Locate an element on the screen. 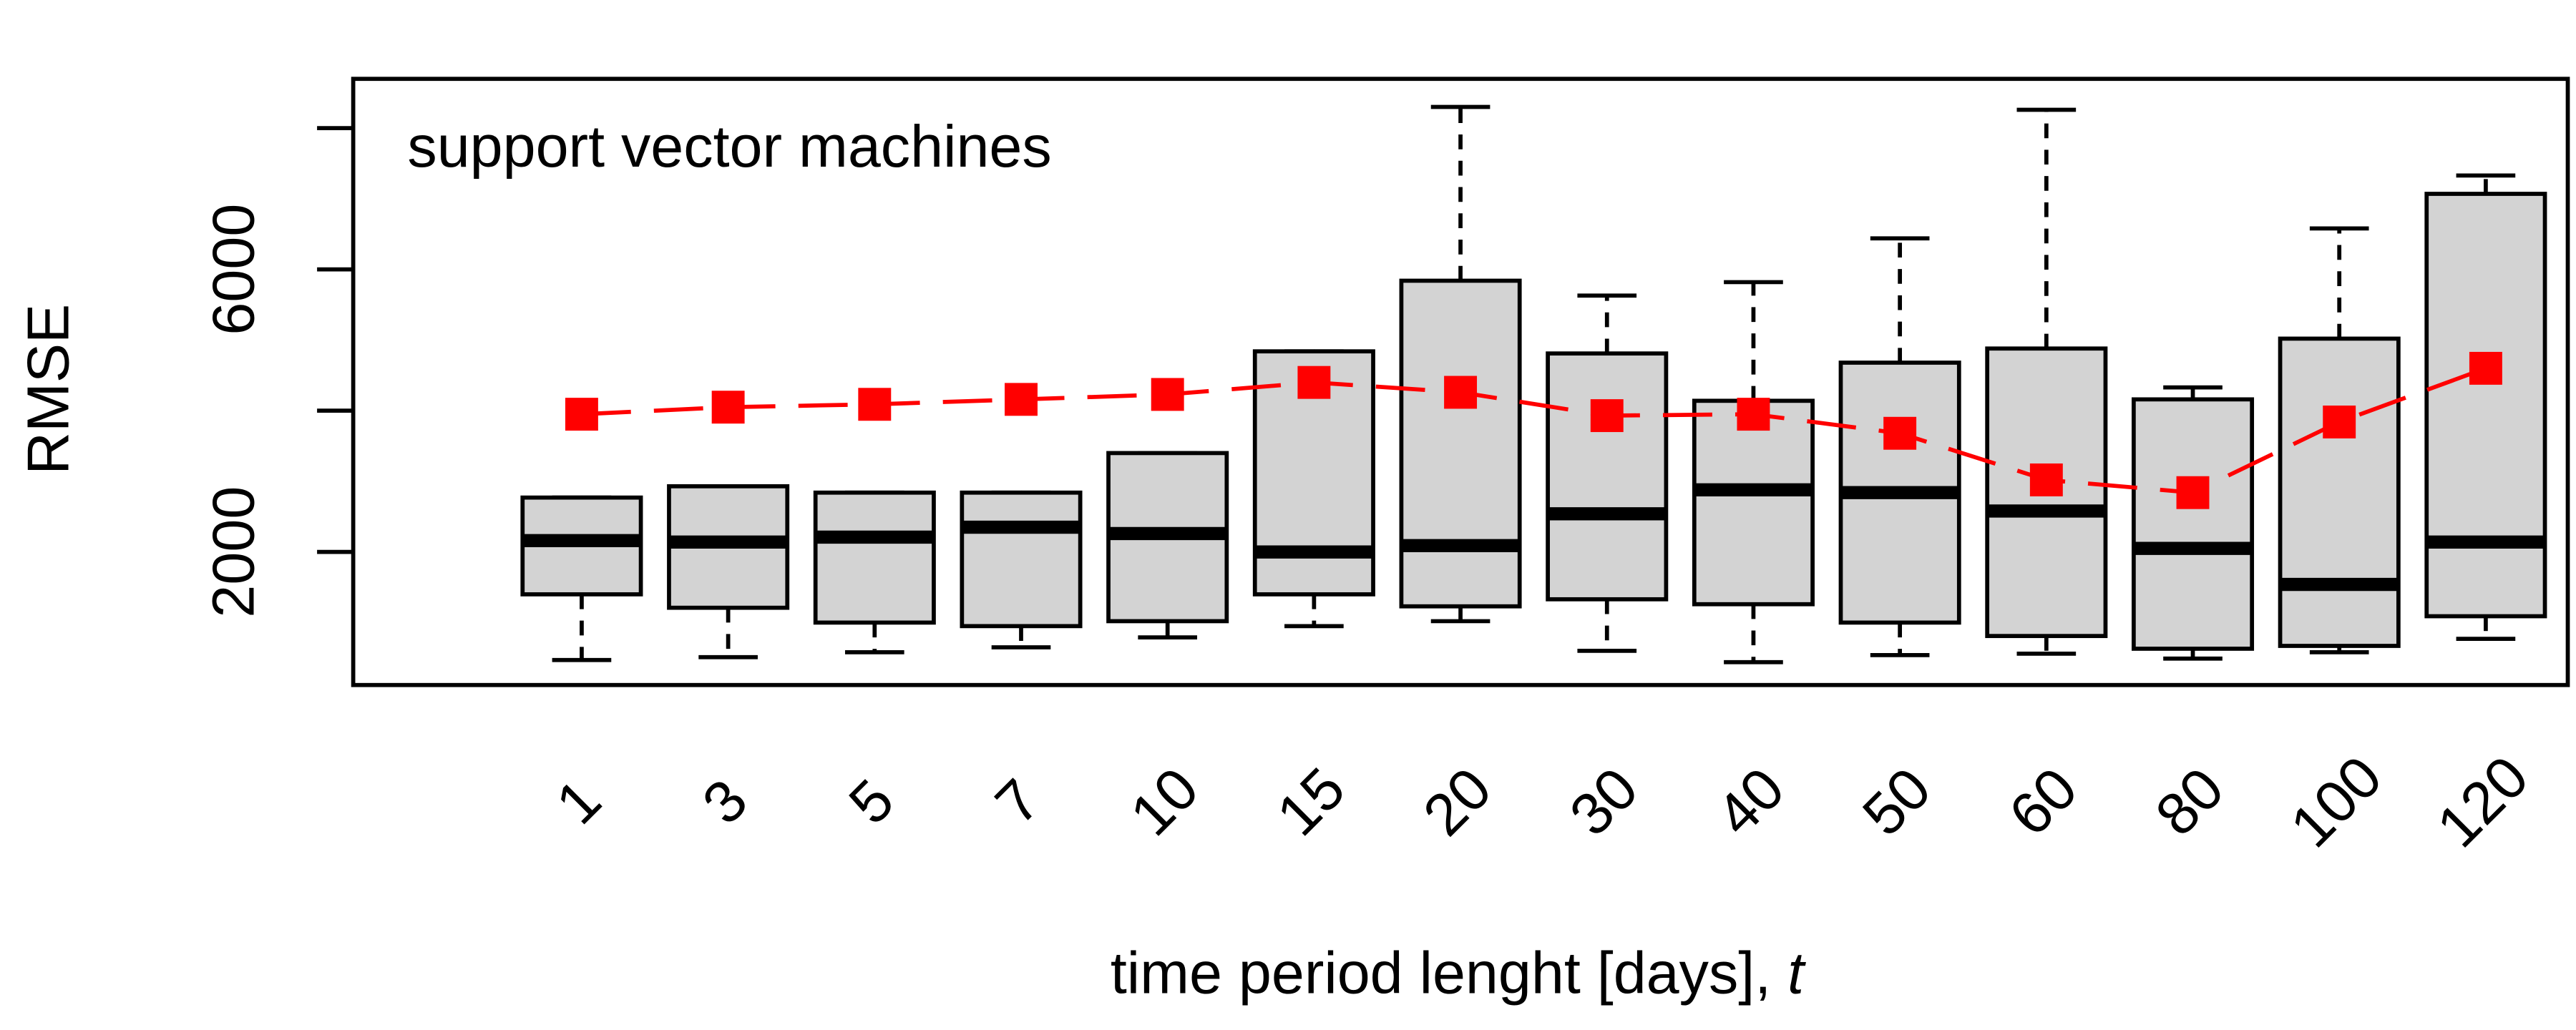 This screenshot has width=2576, height=1030. x-axis-label: time period lenght [days], t is located at coordinates (1458, 972).